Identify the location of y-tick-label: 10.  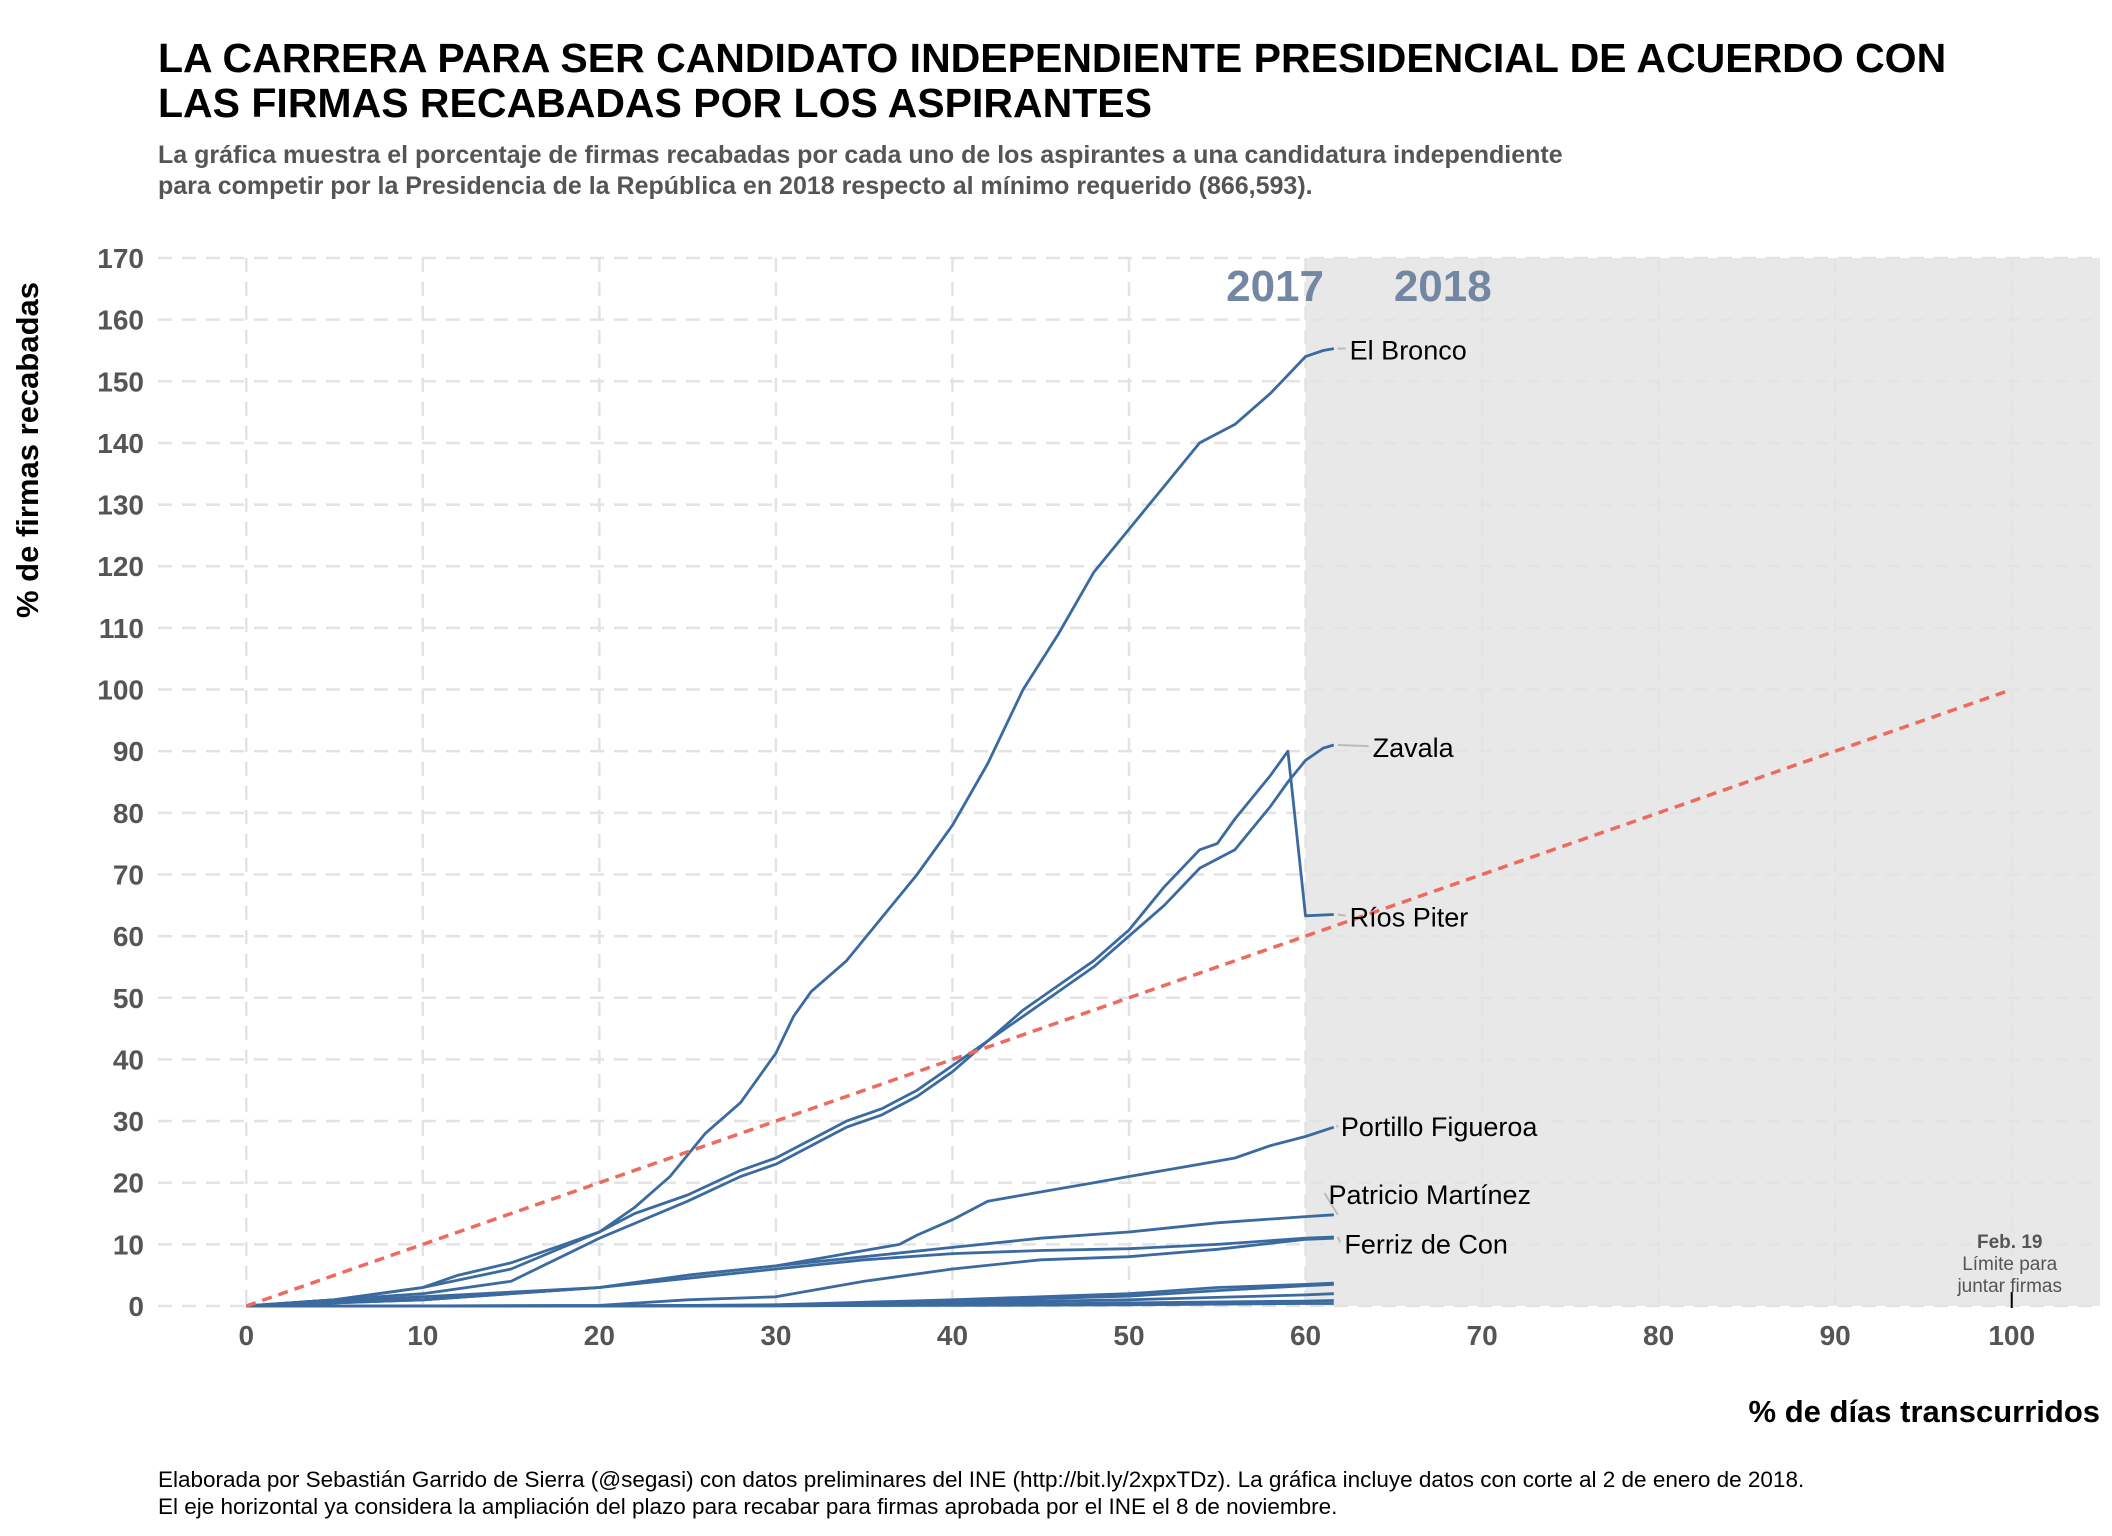
(128, 1244).